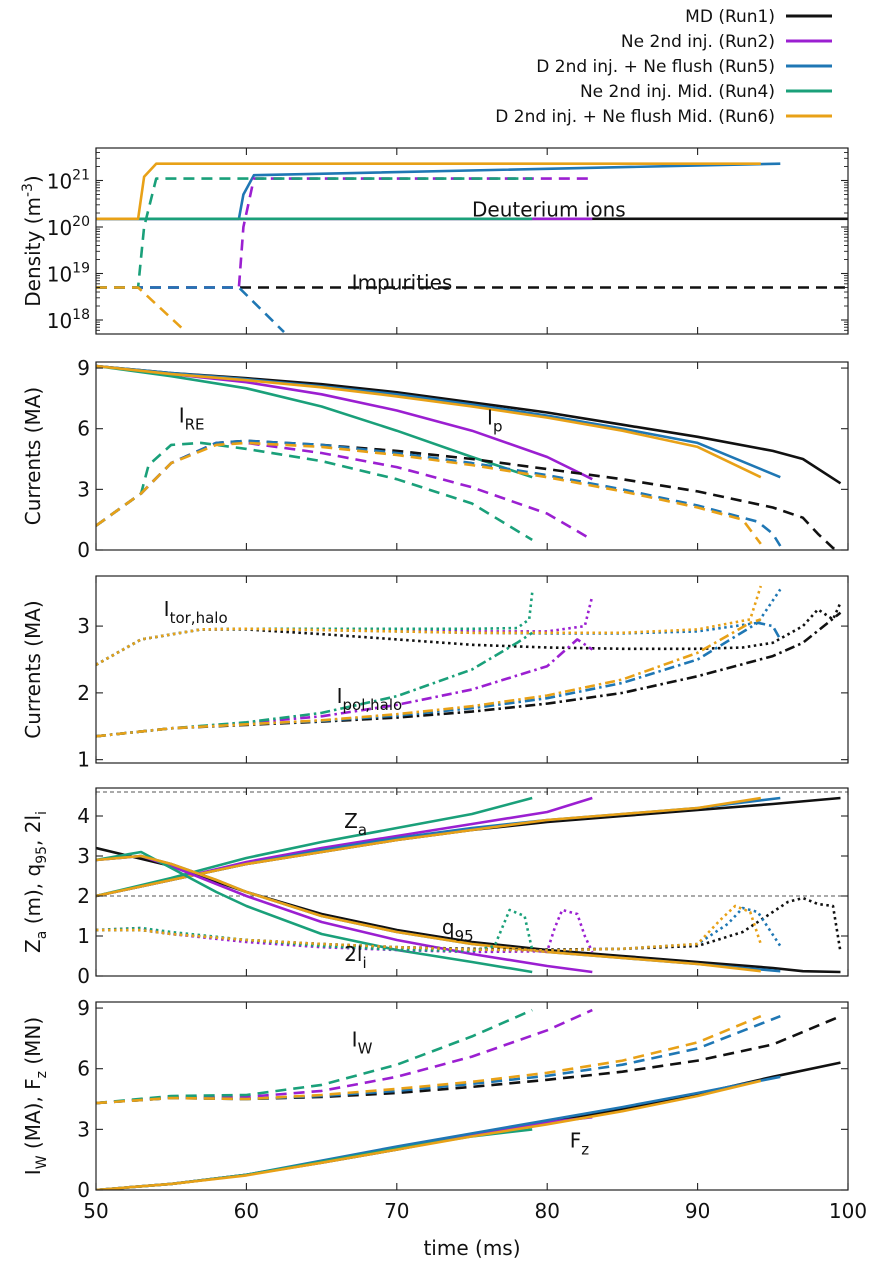 The height and width of the screenshot is (1265, 874). I want to click on legend-label: D 2nd inj. + Ne flush Mid. (Run6), so click(635, 117).